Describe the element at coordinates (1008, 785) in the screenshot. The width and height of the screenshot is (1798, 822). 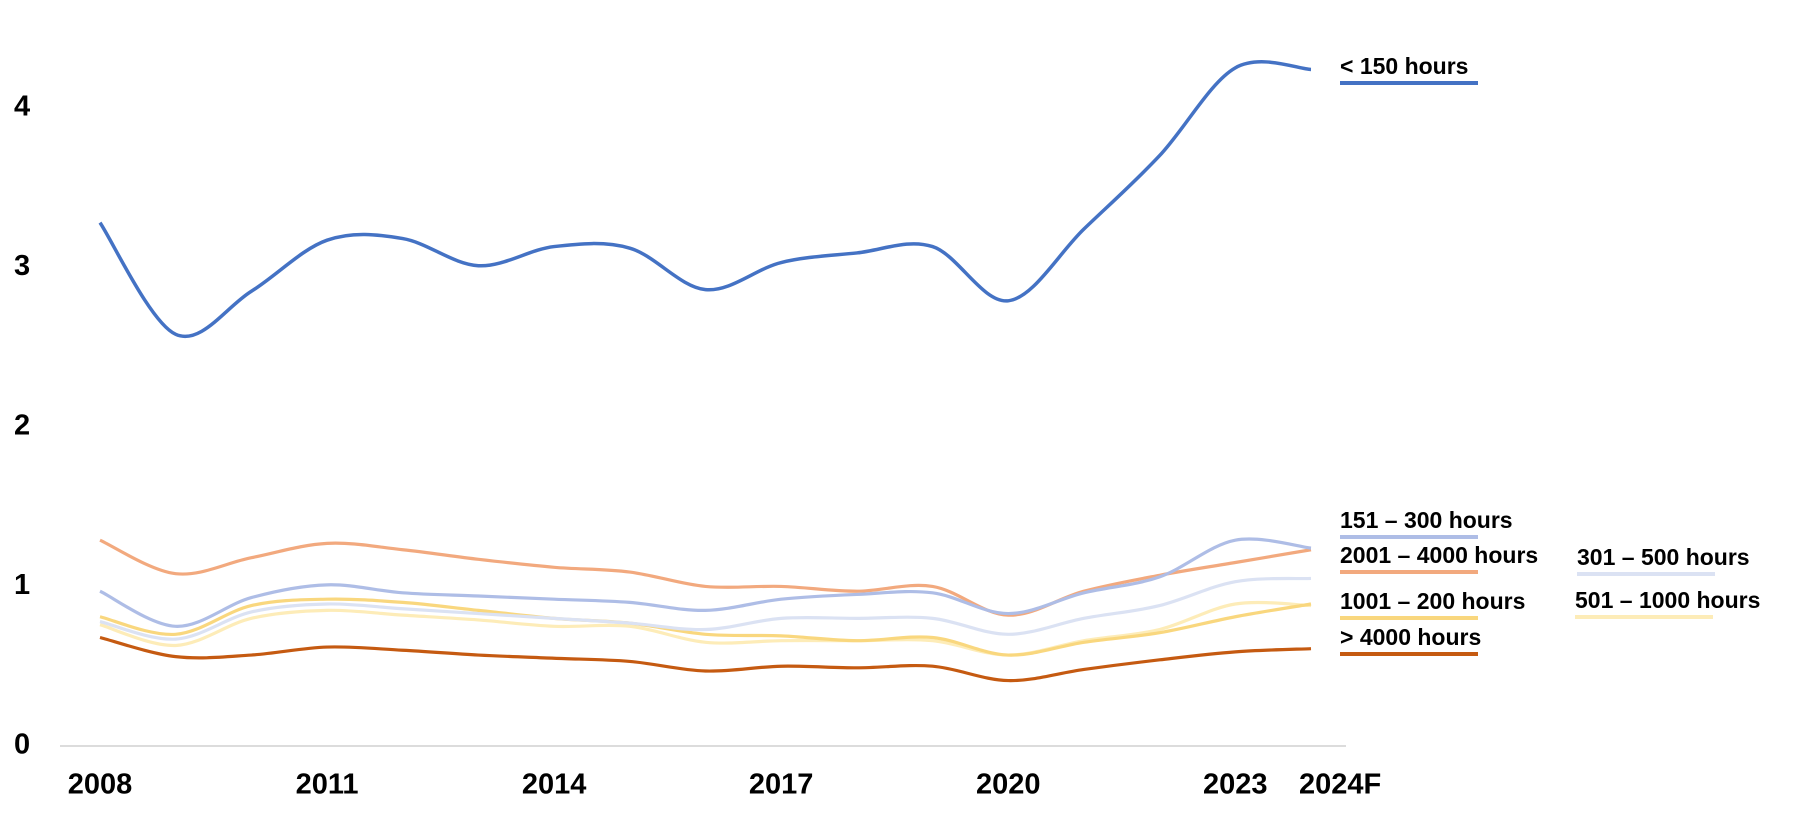
I see `x-tick-label: 2020` at that location.